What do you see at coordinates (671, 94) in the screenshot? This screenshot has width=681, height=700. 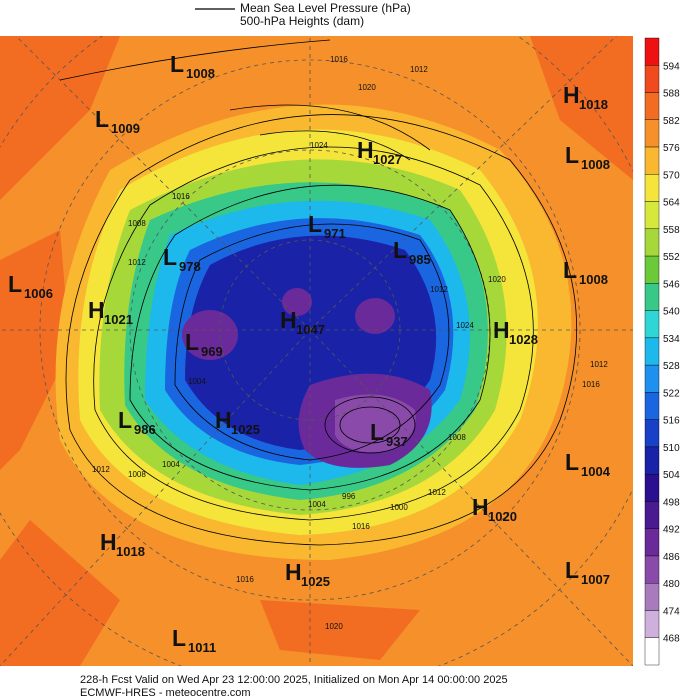 I see `colorbar-label: 588` at bounding box center [671, 94].